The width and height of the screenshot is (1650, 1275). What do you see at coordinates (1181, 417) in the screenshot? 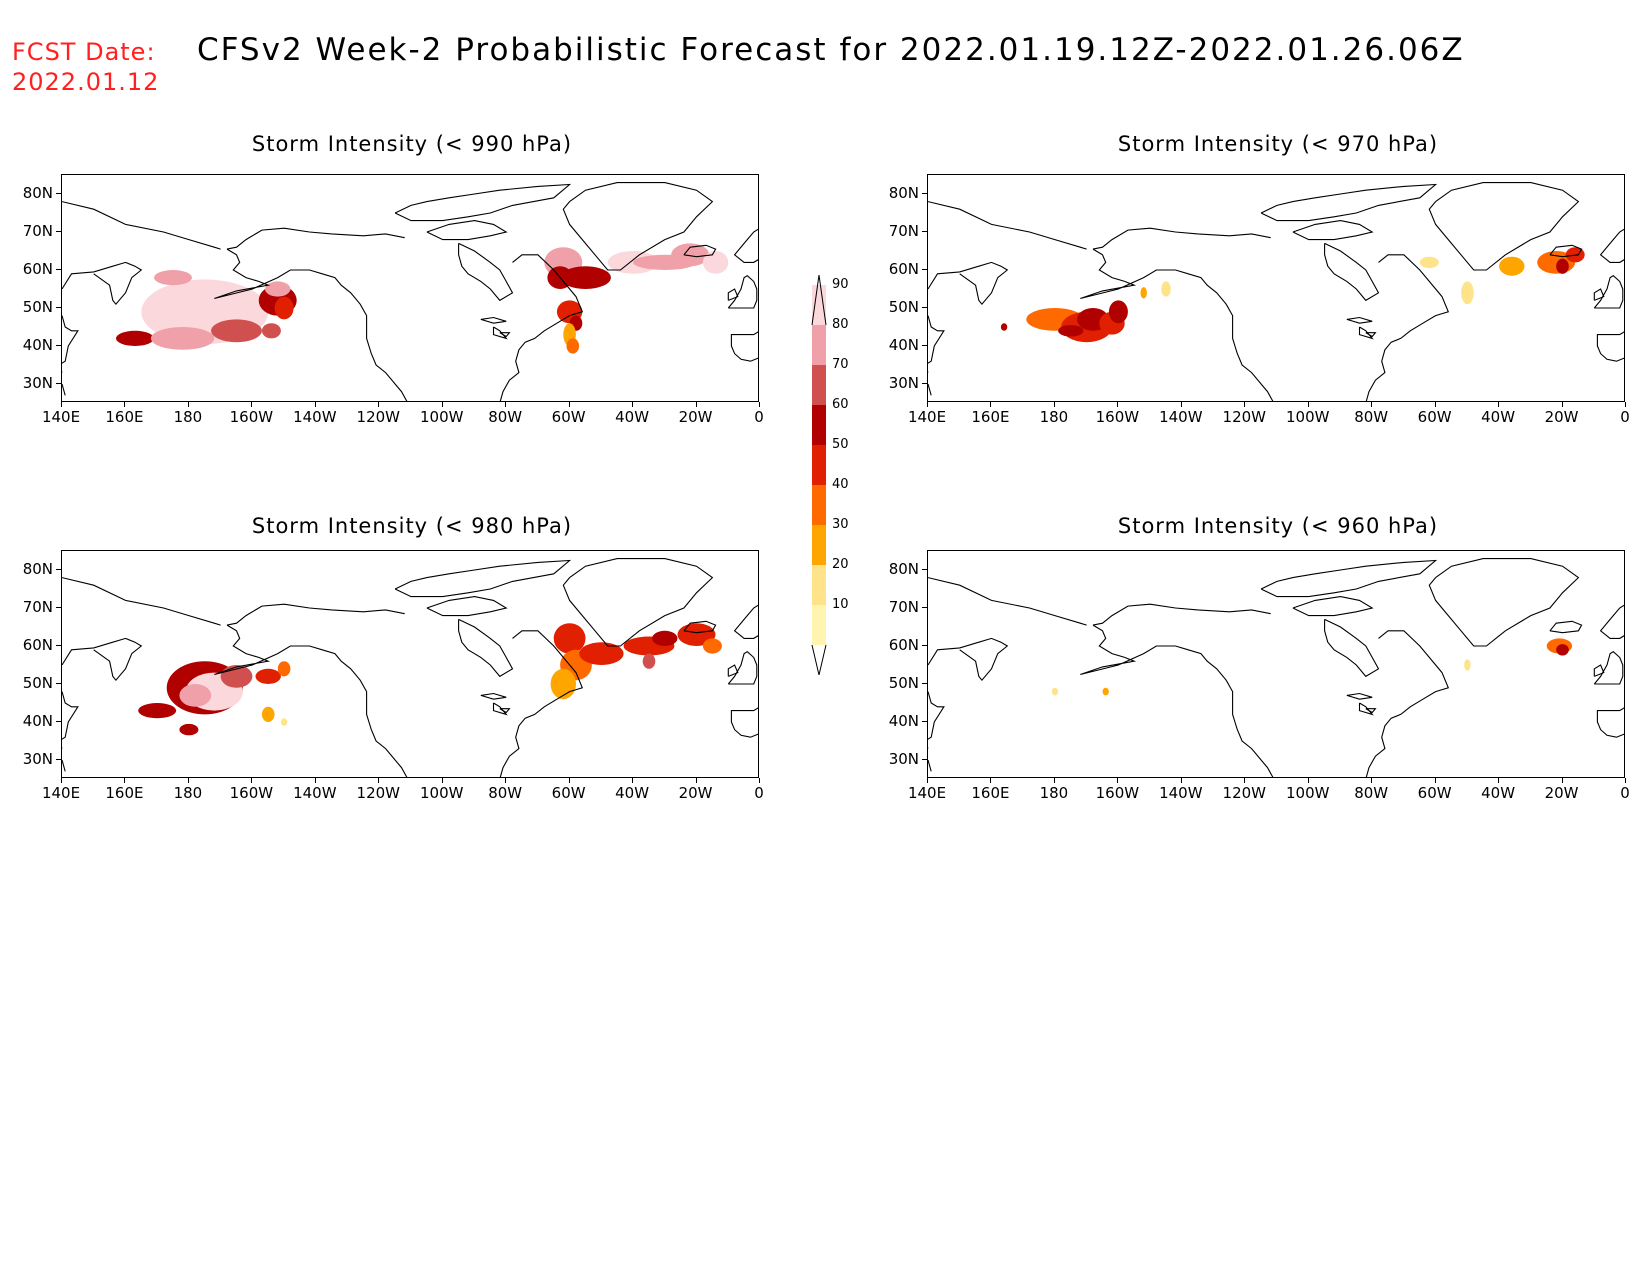
I see `lon-label: 140W` at bounding box center [1181, 417].